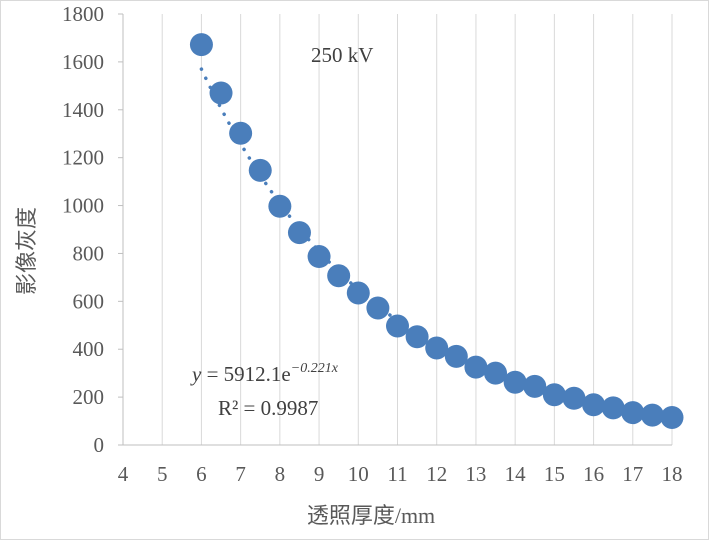 The image size is (709, 544). I want to click on y-tick-label: 1400, so click(83, 110).